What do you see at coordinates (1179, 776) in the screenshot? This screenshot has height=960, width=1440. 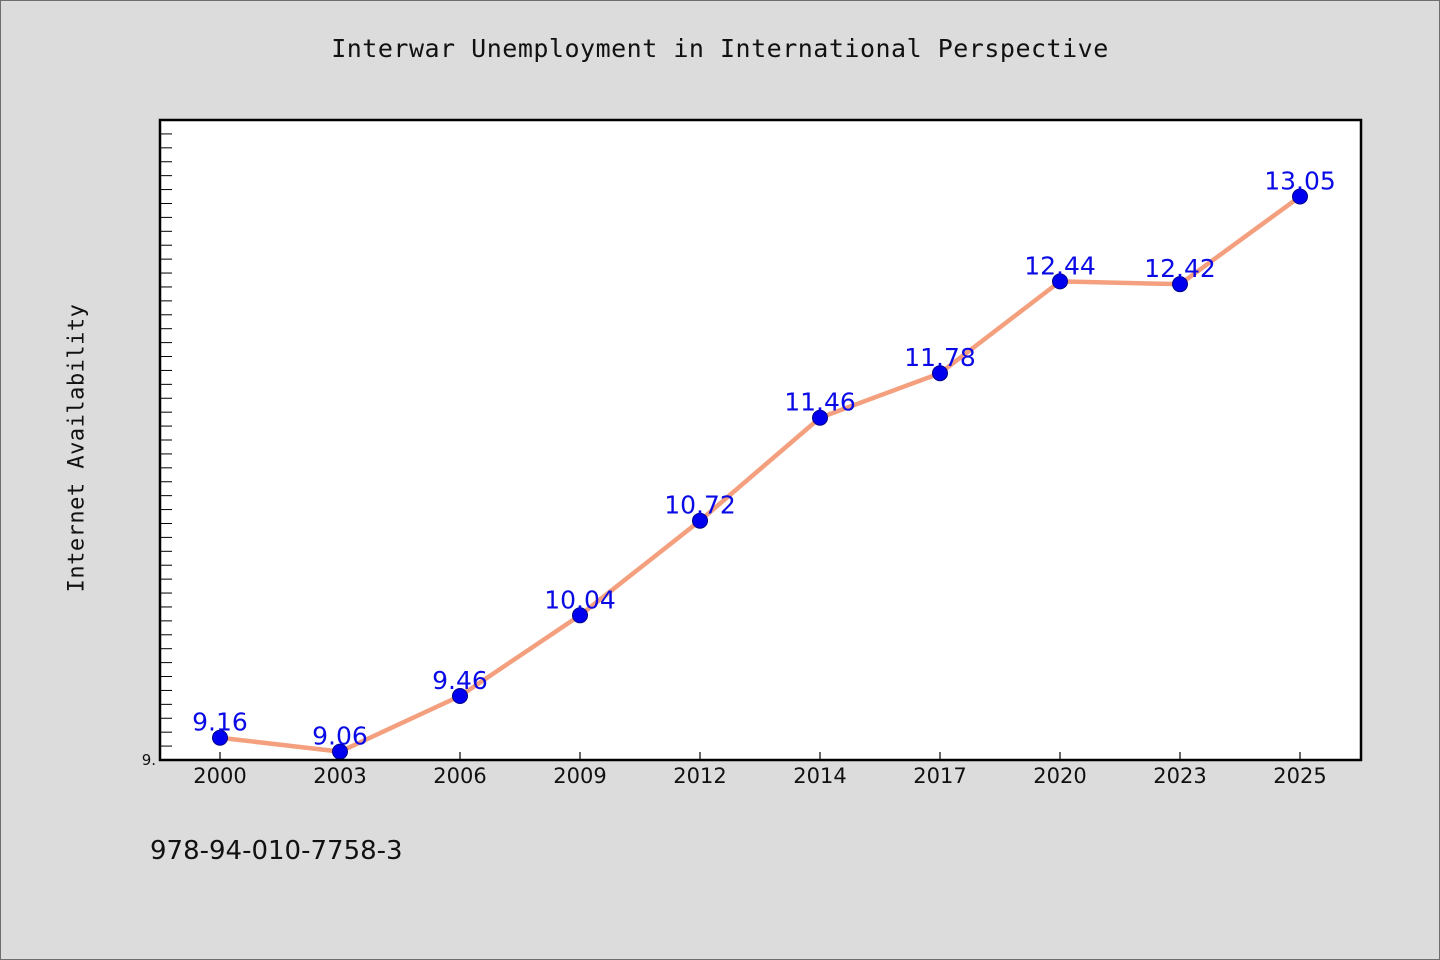 I see `x-tick-label: 2023` at bounding box center [1179, 776].